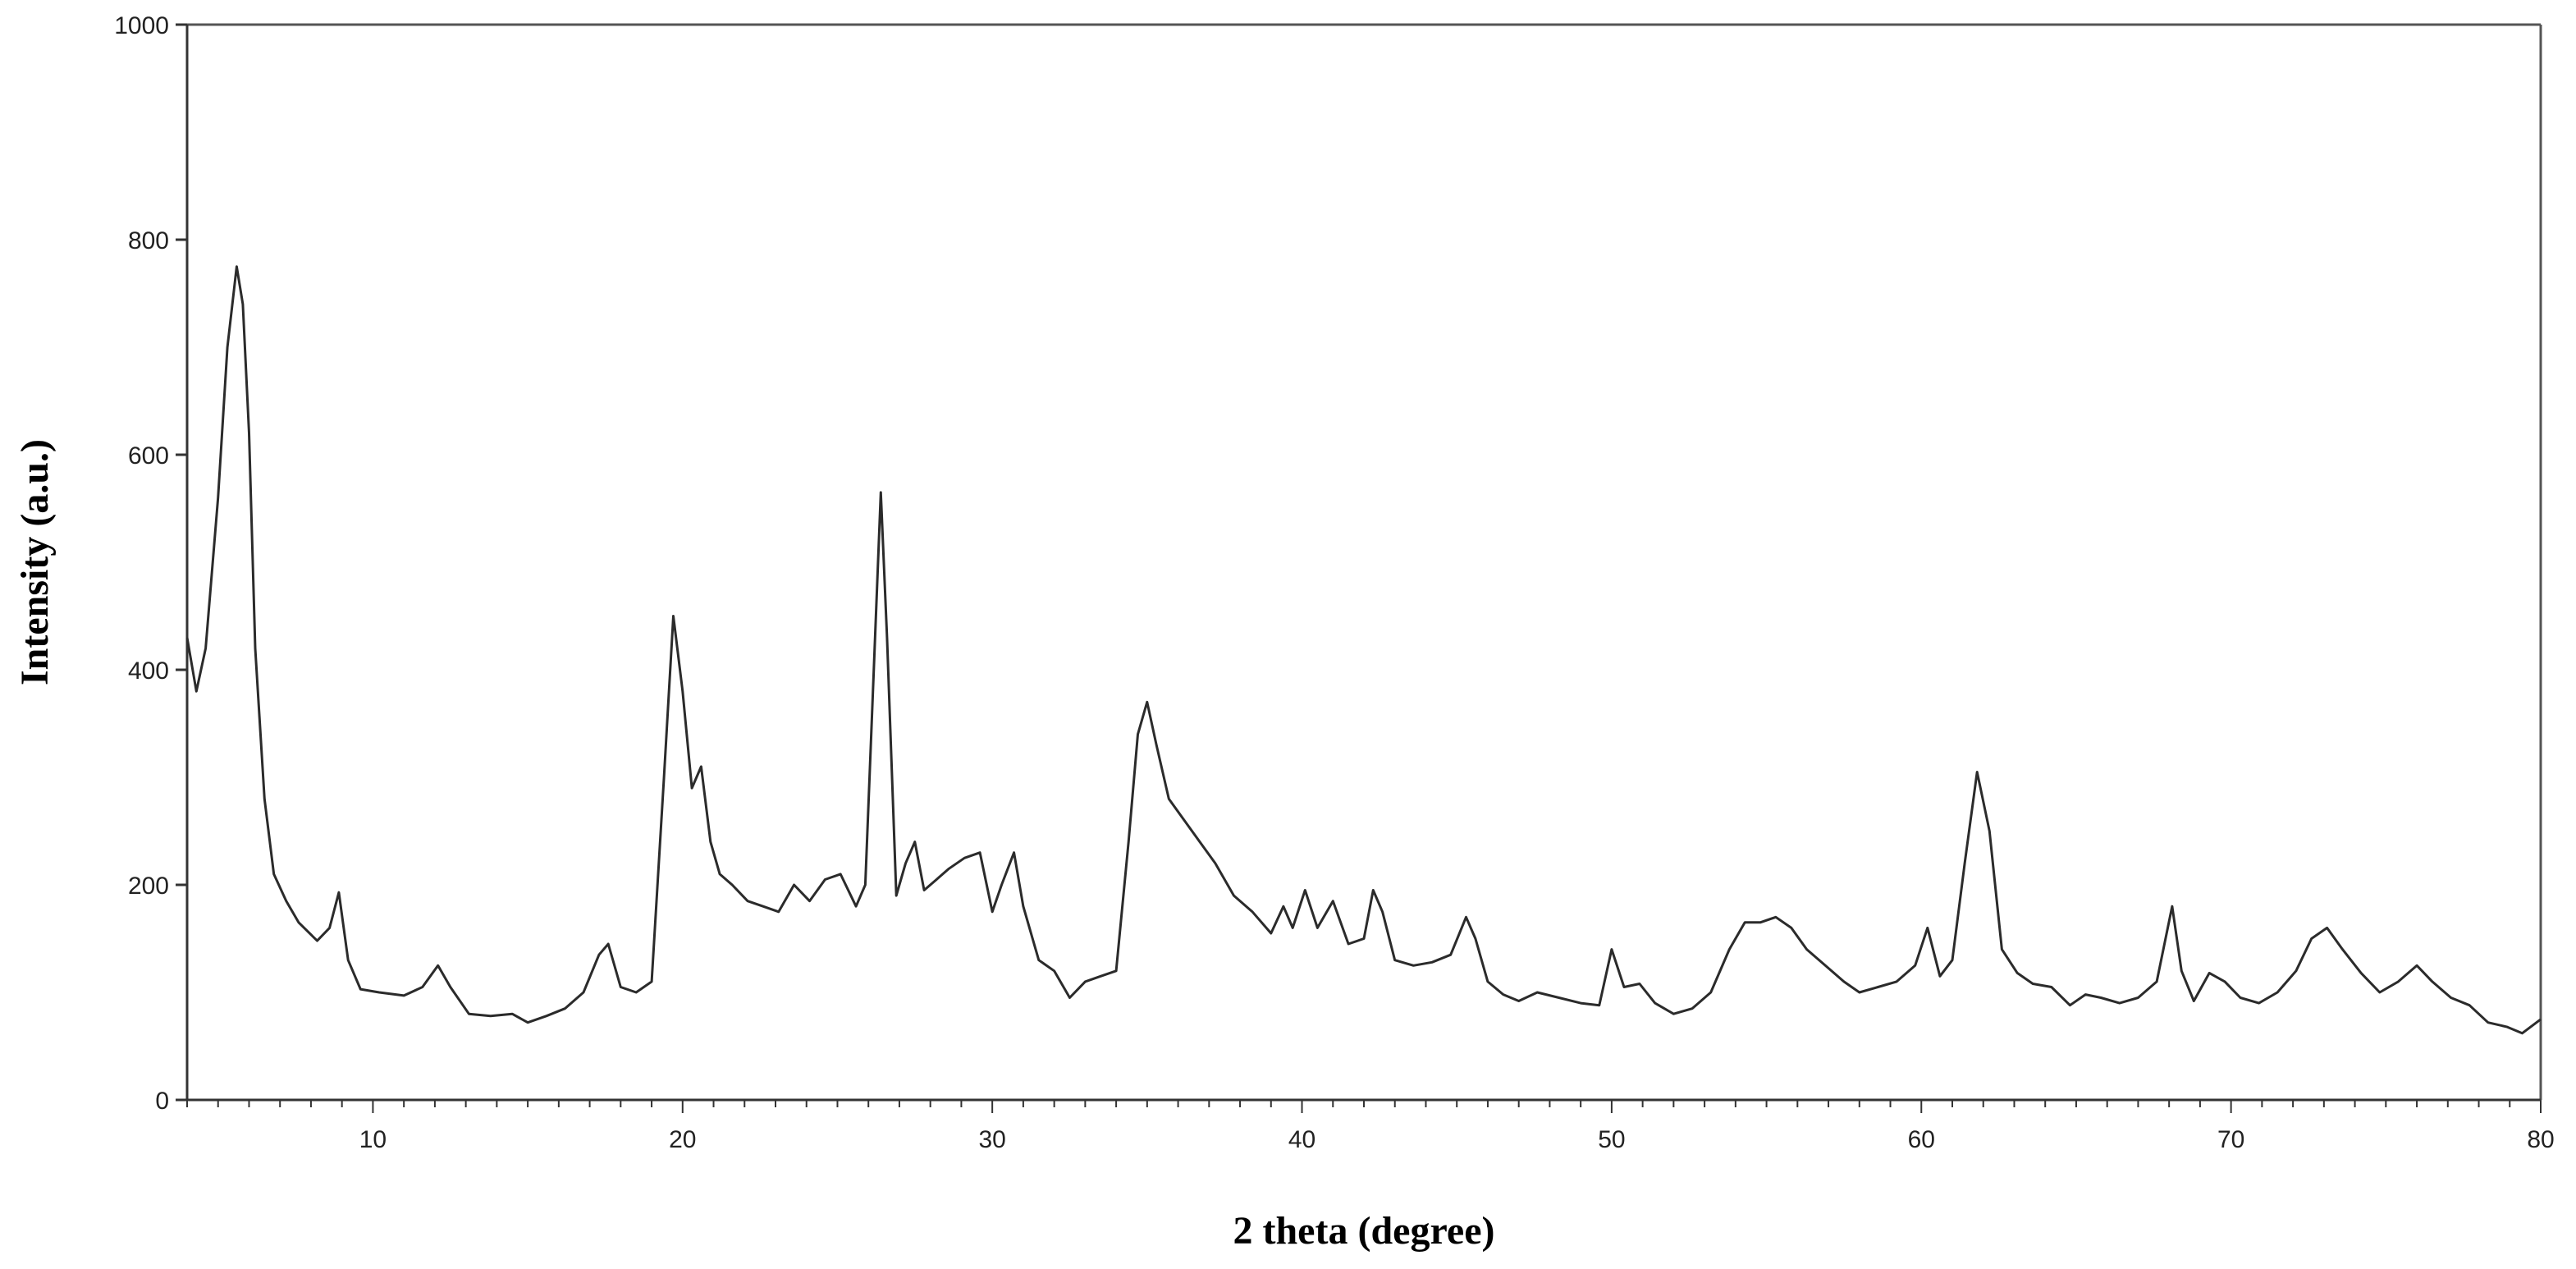 The height and width of the screenshot is (1269, 2576). I want to click on y-tick-label: 1000, so click(141, 25).